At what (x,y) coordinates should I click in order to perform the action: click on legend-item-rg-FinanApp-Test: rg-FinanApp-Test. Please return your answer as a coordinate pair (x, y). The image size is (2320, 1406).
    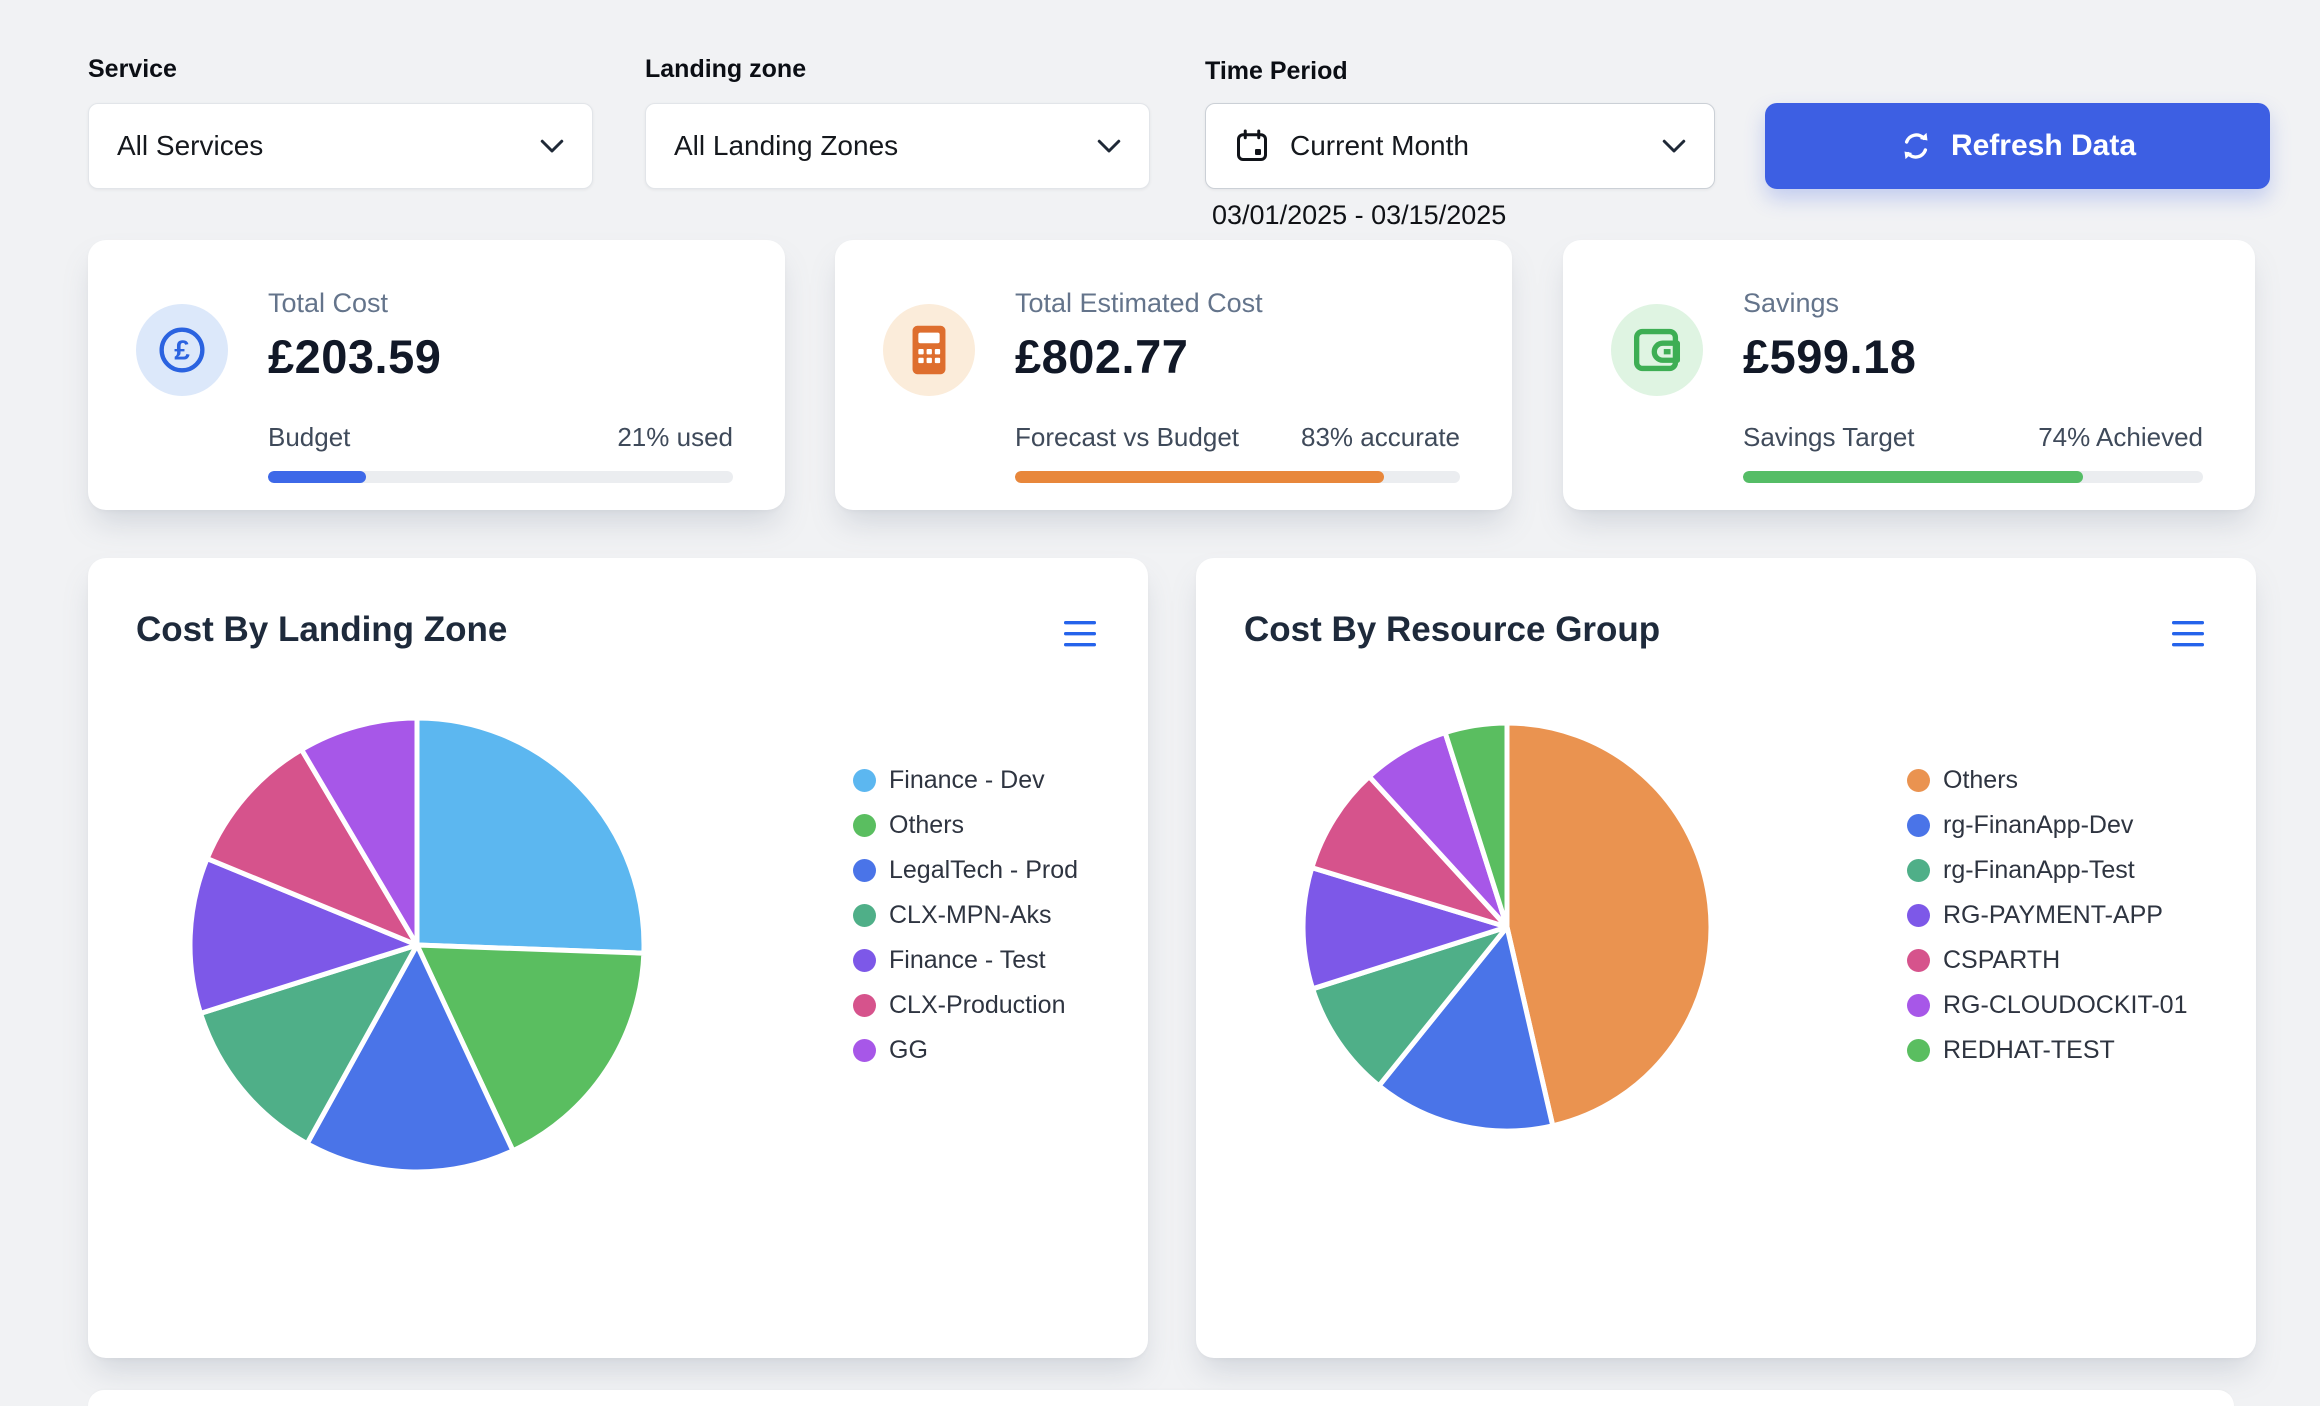
    Looking at the image, I should click on (2047, 870).